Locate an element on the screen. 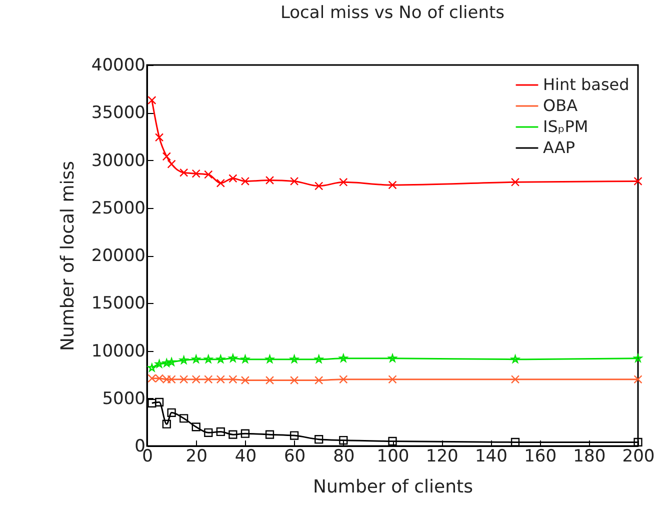 This screenshot has height=523, width=671. y-tick-label: 40000 is located at coordinates (118, 66).